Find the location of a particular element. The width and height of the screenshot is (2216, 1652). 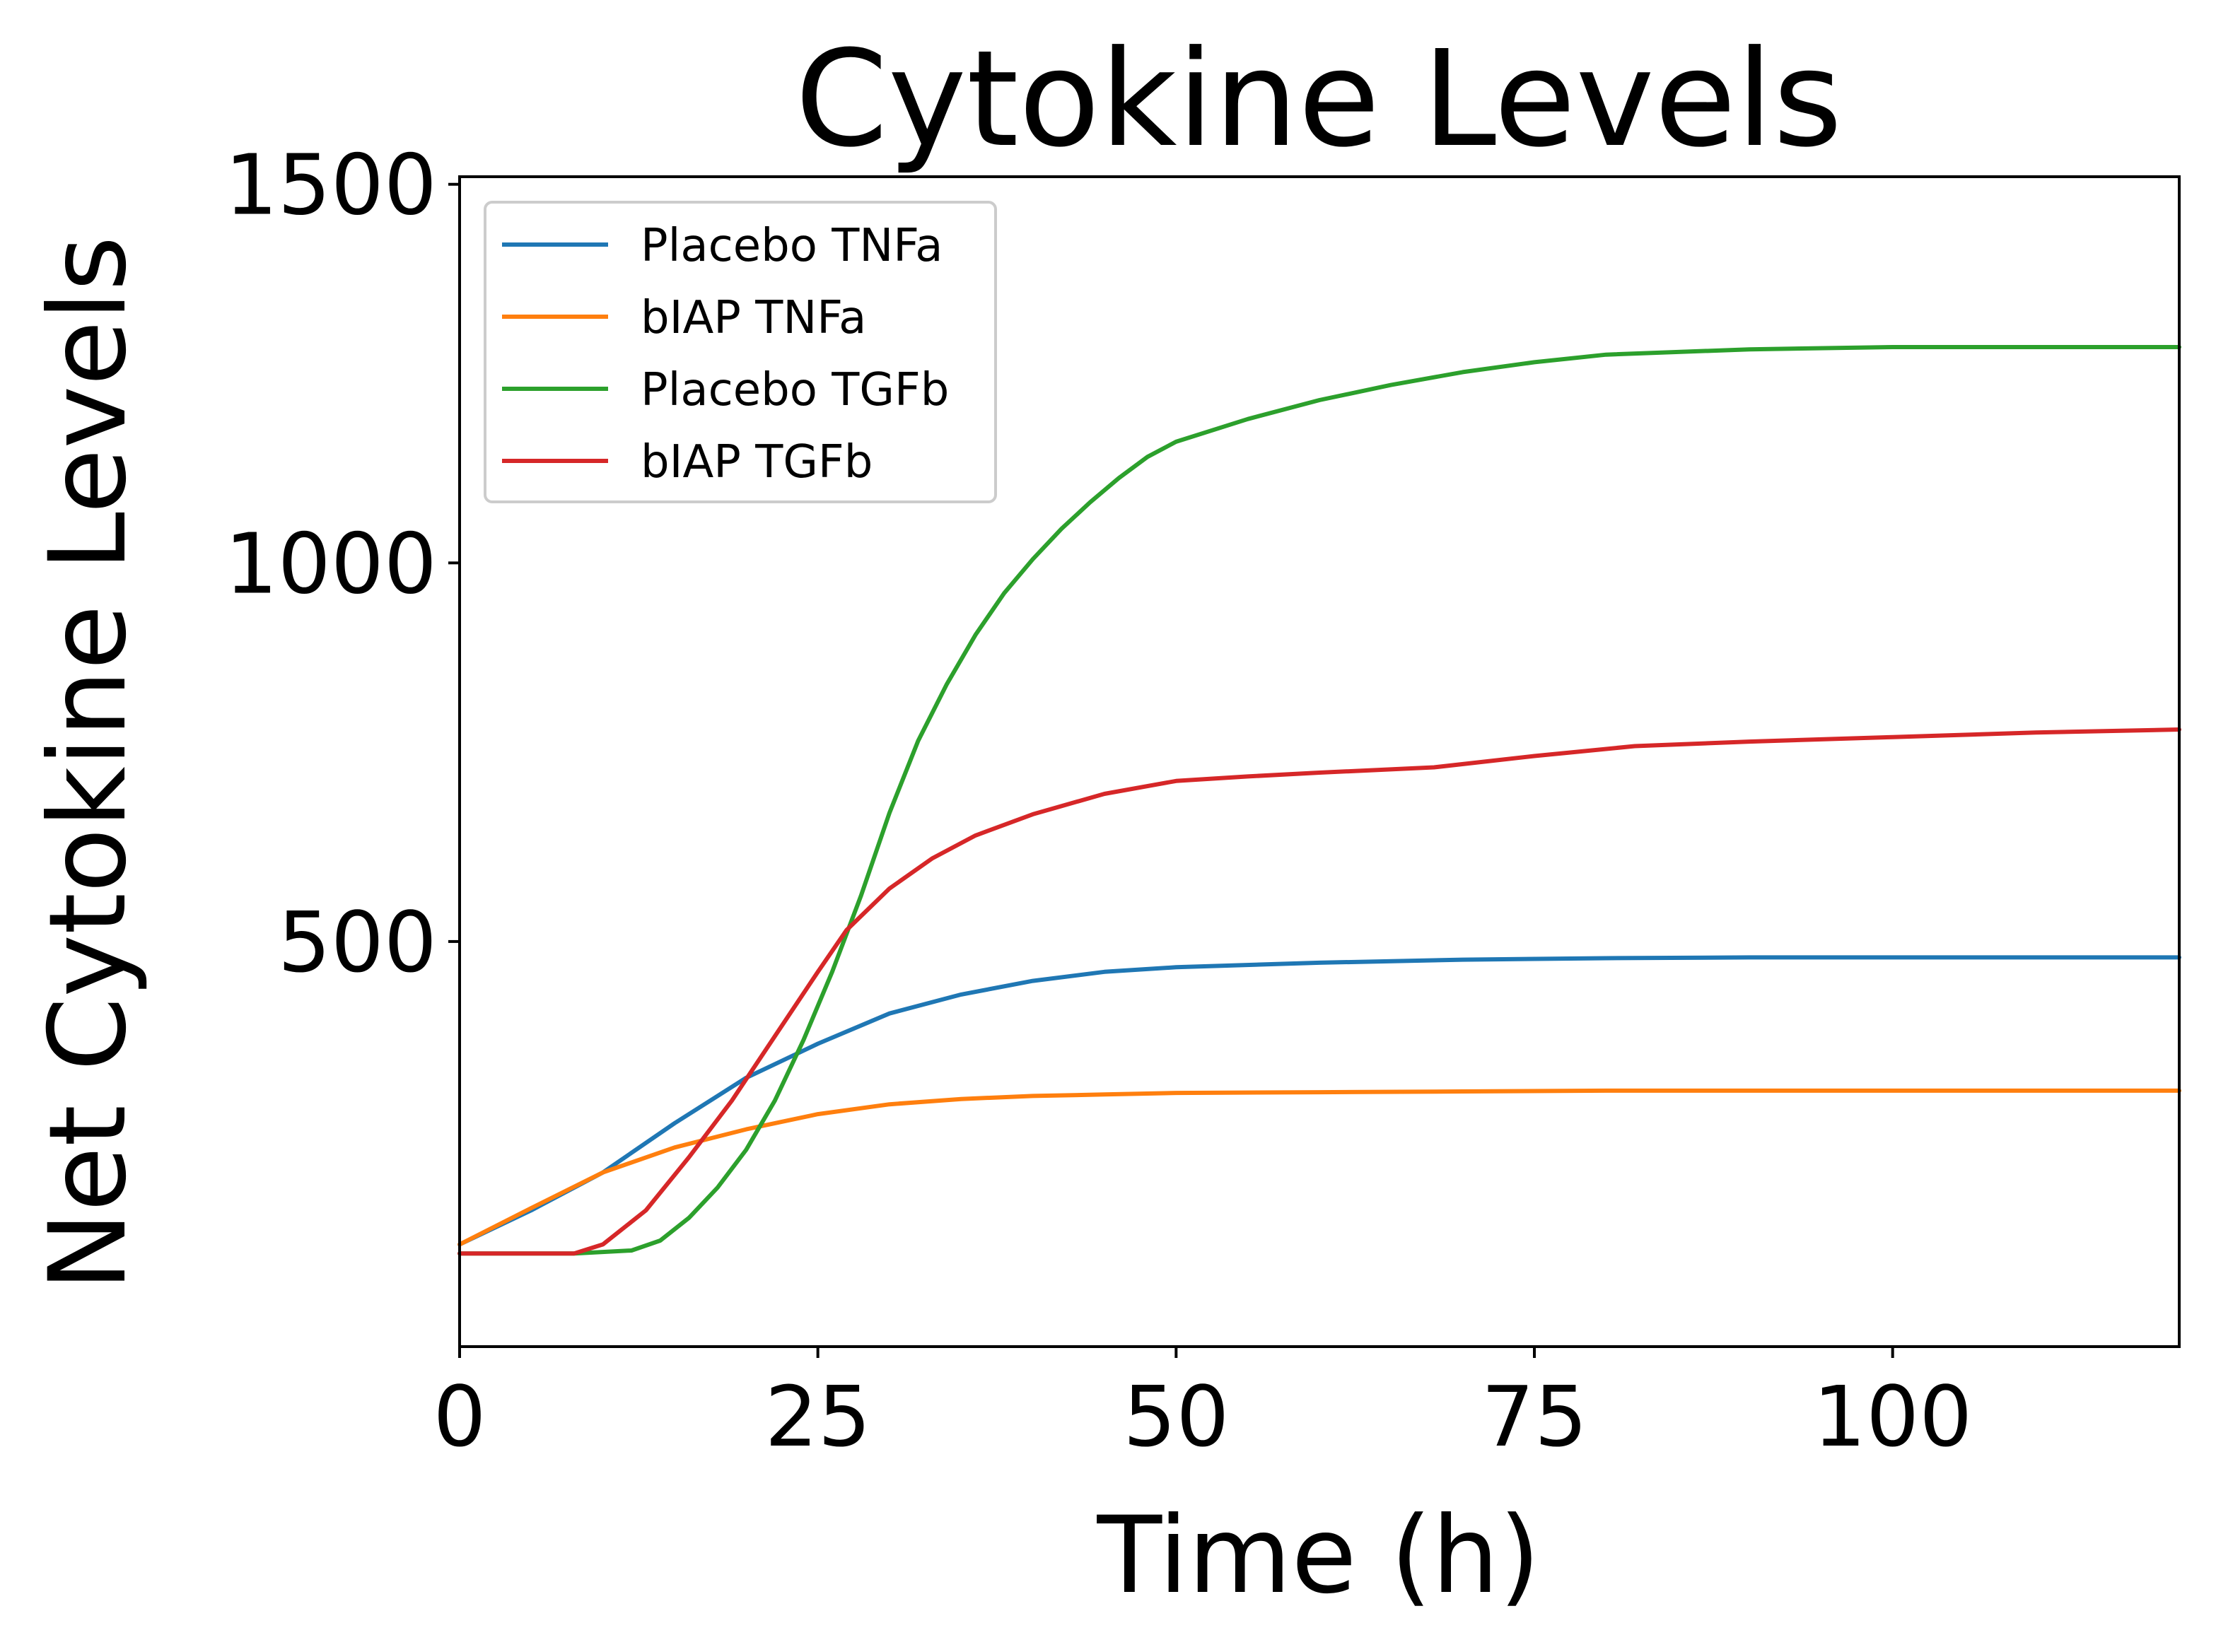

y-tick-label-0: 500 is located at coordinates (357, 942).